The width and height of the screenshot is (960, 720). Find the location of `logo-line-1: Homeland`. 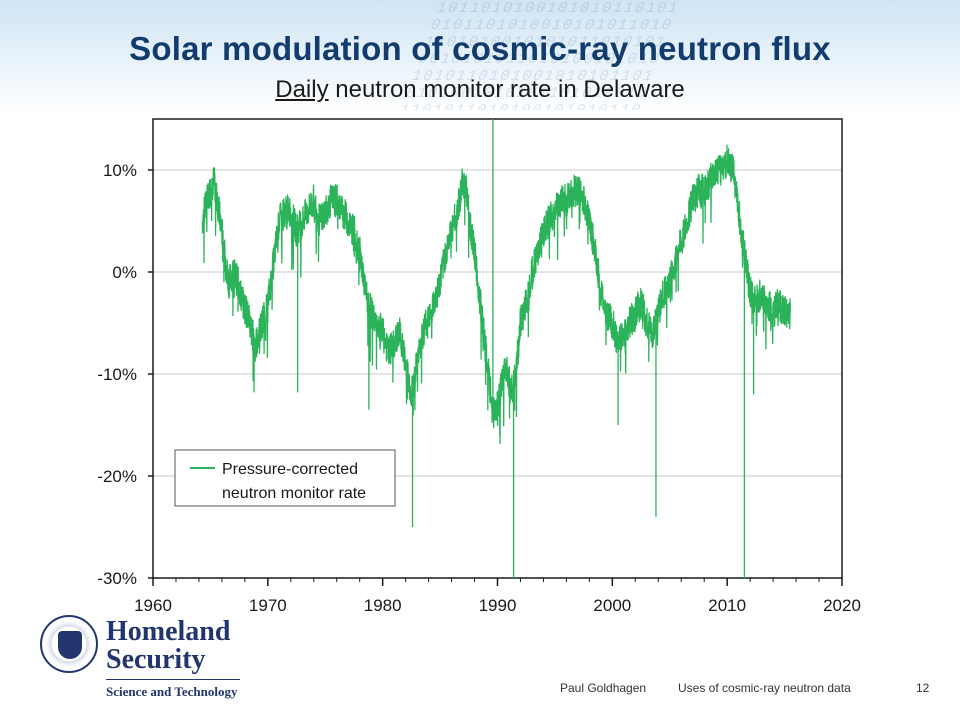

logo-line-1: Homeland is located at coordinates (168, 631).